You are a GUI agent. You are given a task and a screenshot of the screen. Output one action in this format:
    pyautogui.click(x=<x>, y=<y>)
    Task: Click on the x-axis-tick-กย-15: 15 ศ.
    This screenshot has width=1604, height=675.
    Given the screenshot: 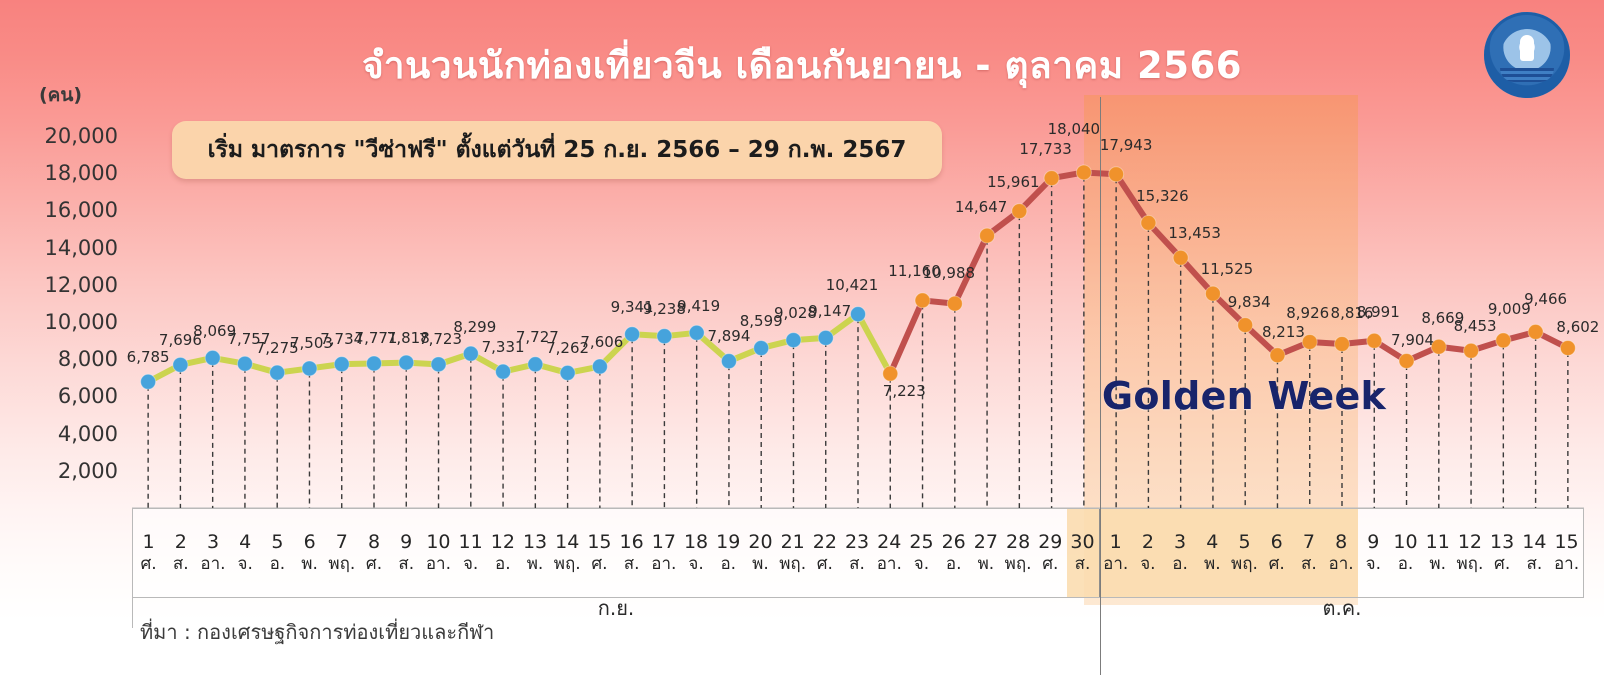 What is the action you would take?
    pyautogui.click(x=600, y=553)
    